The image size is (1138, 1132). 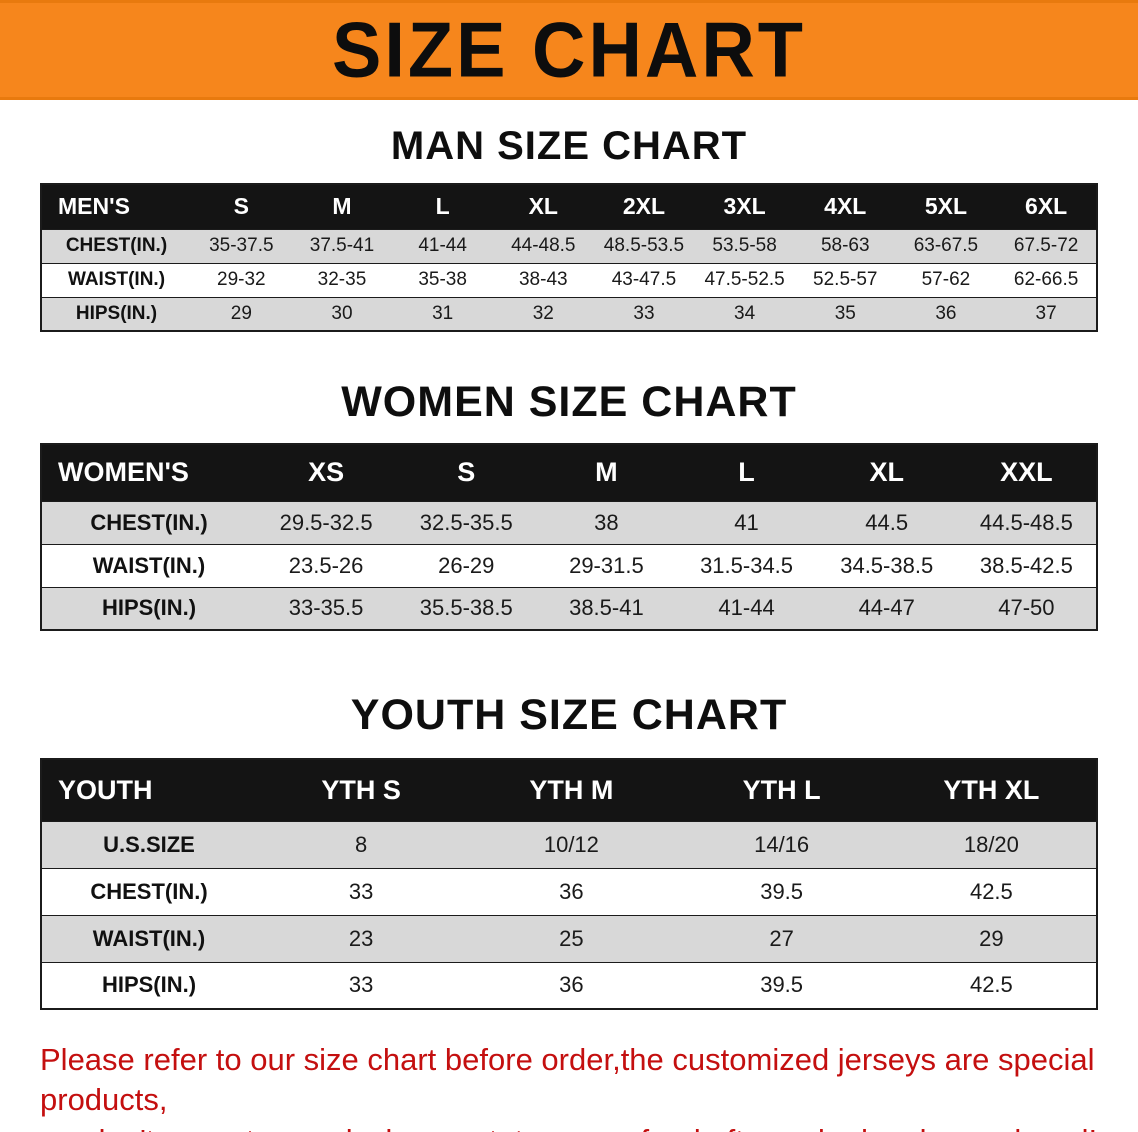 I want to click on women-section-heading: WOMEN SIZE CHART, so click(x=569, y=402).